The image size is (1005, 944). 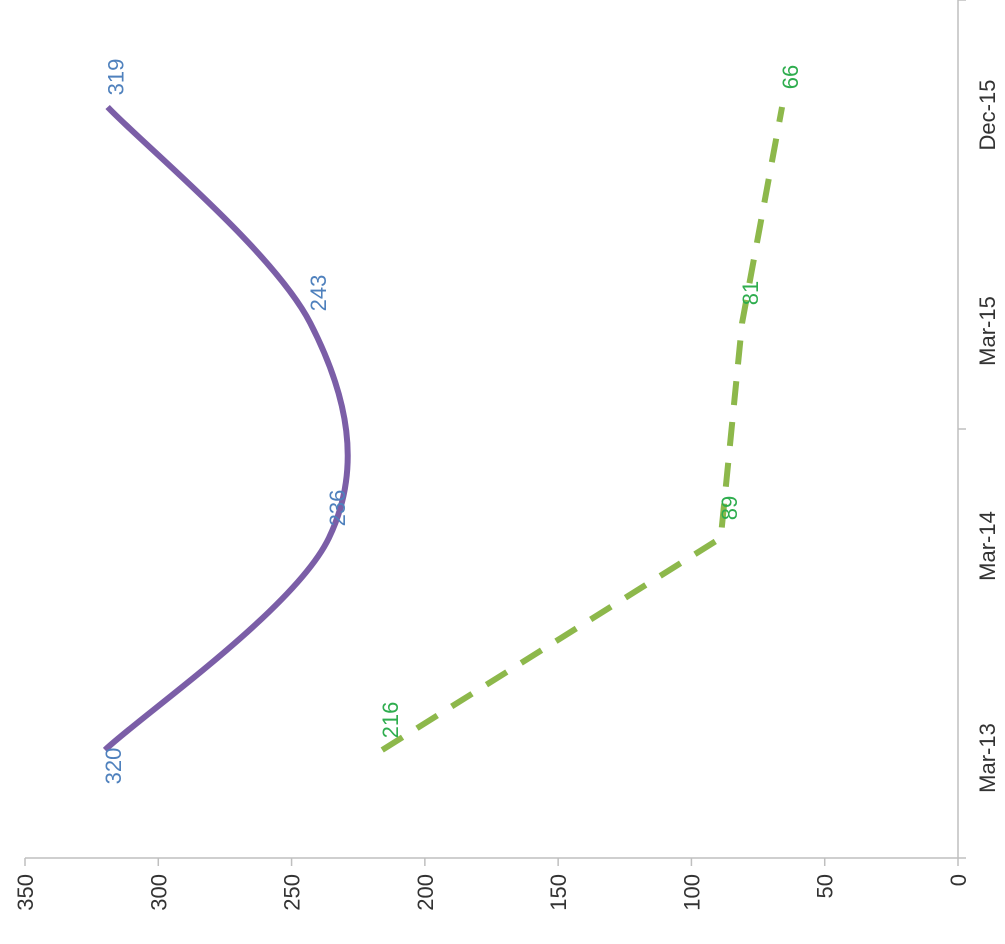 I want to click on value-axis-tick-label: 350, so click(x=25, y=892).